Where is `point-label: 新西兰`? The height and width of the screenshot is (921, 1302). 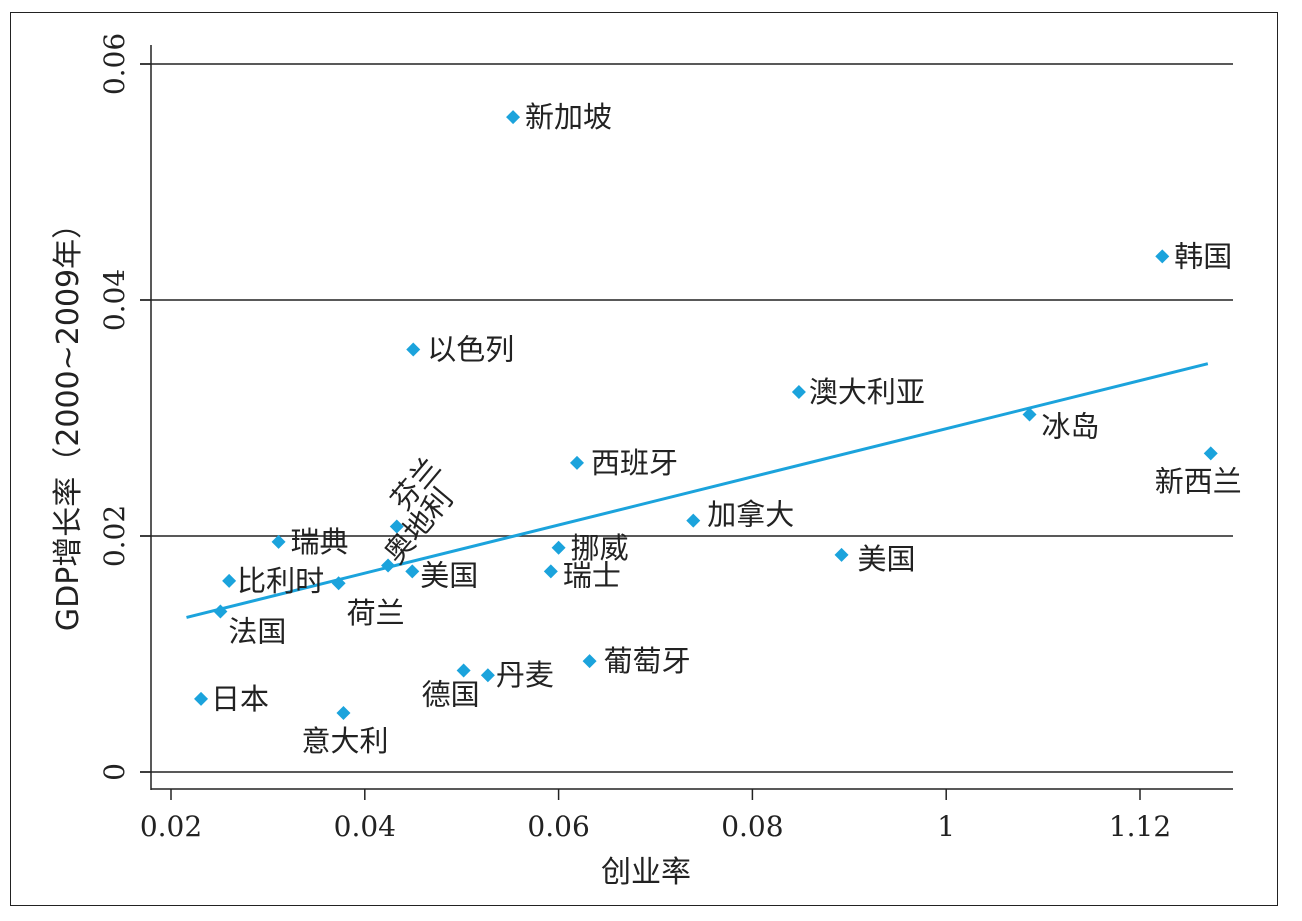
point-label: 新西兰 is located at coordinates (1198, 481).